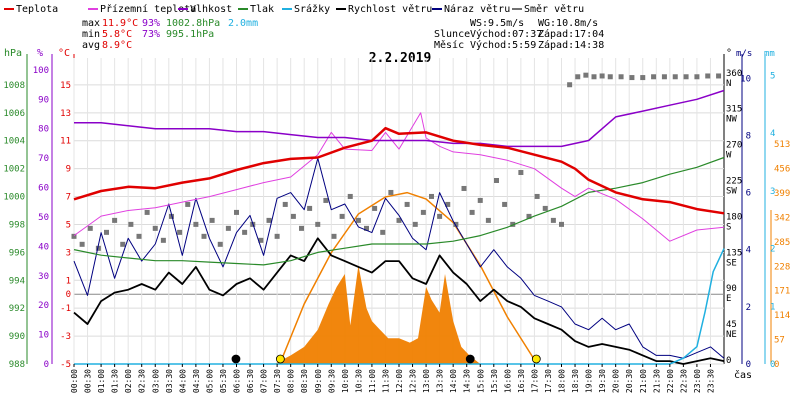 Image resolution: width=800 pixels, height=400 pixels. Describe the element at coordinates (250, 381) in the screenshot. I see `x-tick-label: 06:30` at that location.